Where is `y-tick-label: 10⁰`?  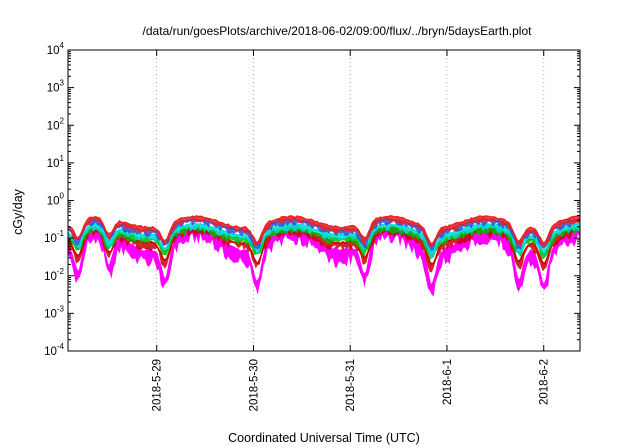 y-tick-label: 10⁰ is located at coordinates (56, 200).